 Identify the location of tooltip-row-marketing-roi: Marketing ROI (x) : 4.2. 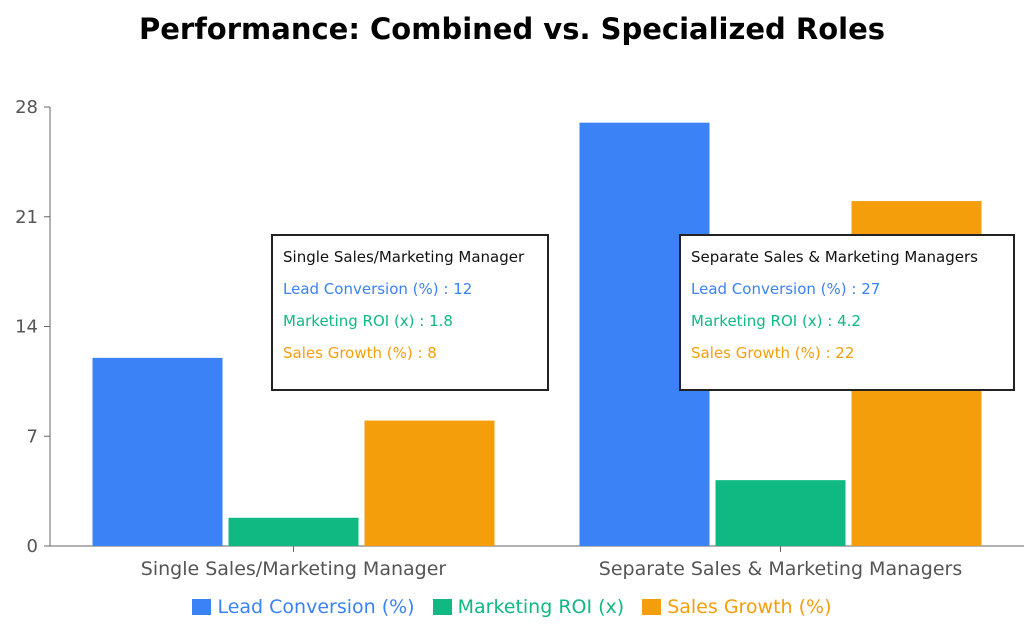
(776, 321).